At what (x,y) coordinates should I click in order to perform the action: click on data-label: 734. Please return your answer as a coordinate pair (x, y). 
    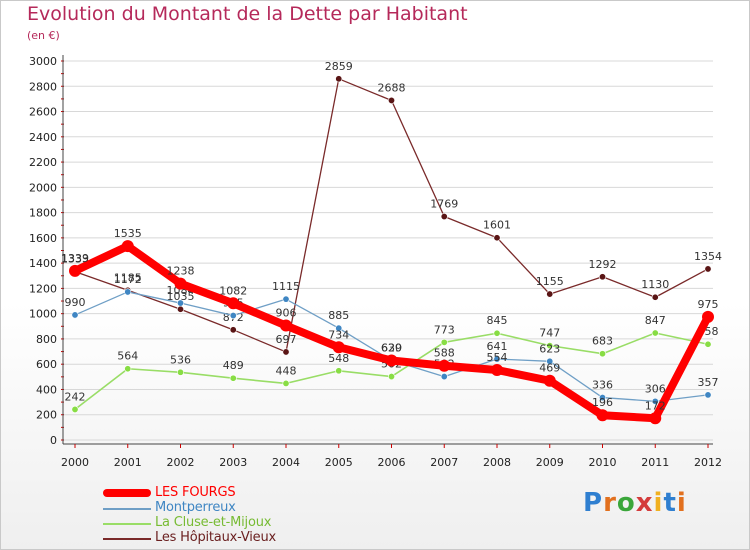
    Looking at the image, I should click on (338, 334).